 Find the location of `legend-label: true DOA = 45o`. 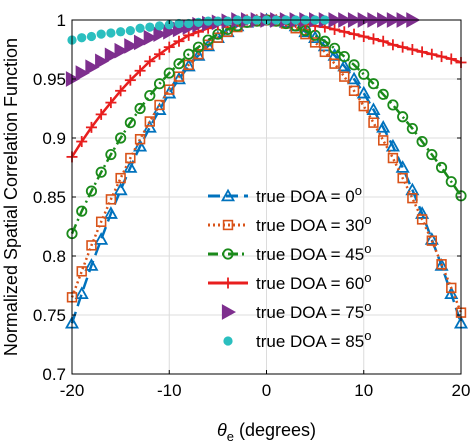

legend-label: true DOA = 45o is located at coordinates (313, 252).